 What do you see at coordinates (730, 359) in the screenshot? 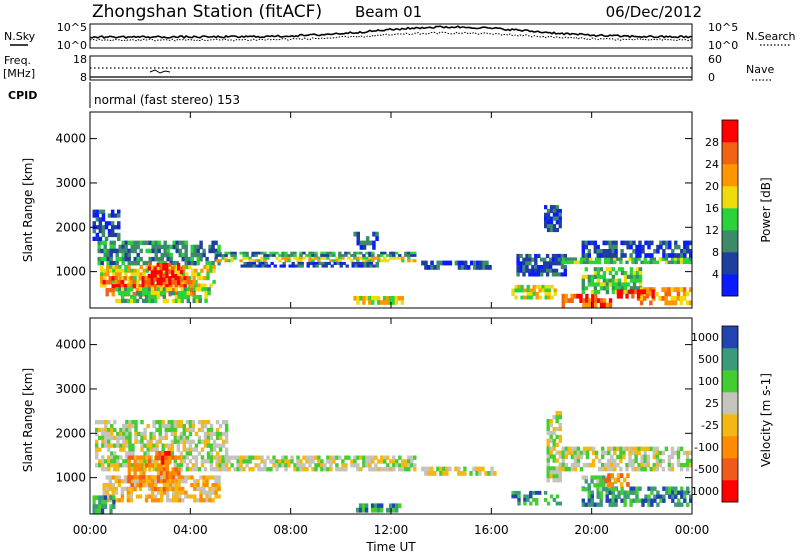
I see `velocity-colorbar-segment` at bounding box center [730, 359].